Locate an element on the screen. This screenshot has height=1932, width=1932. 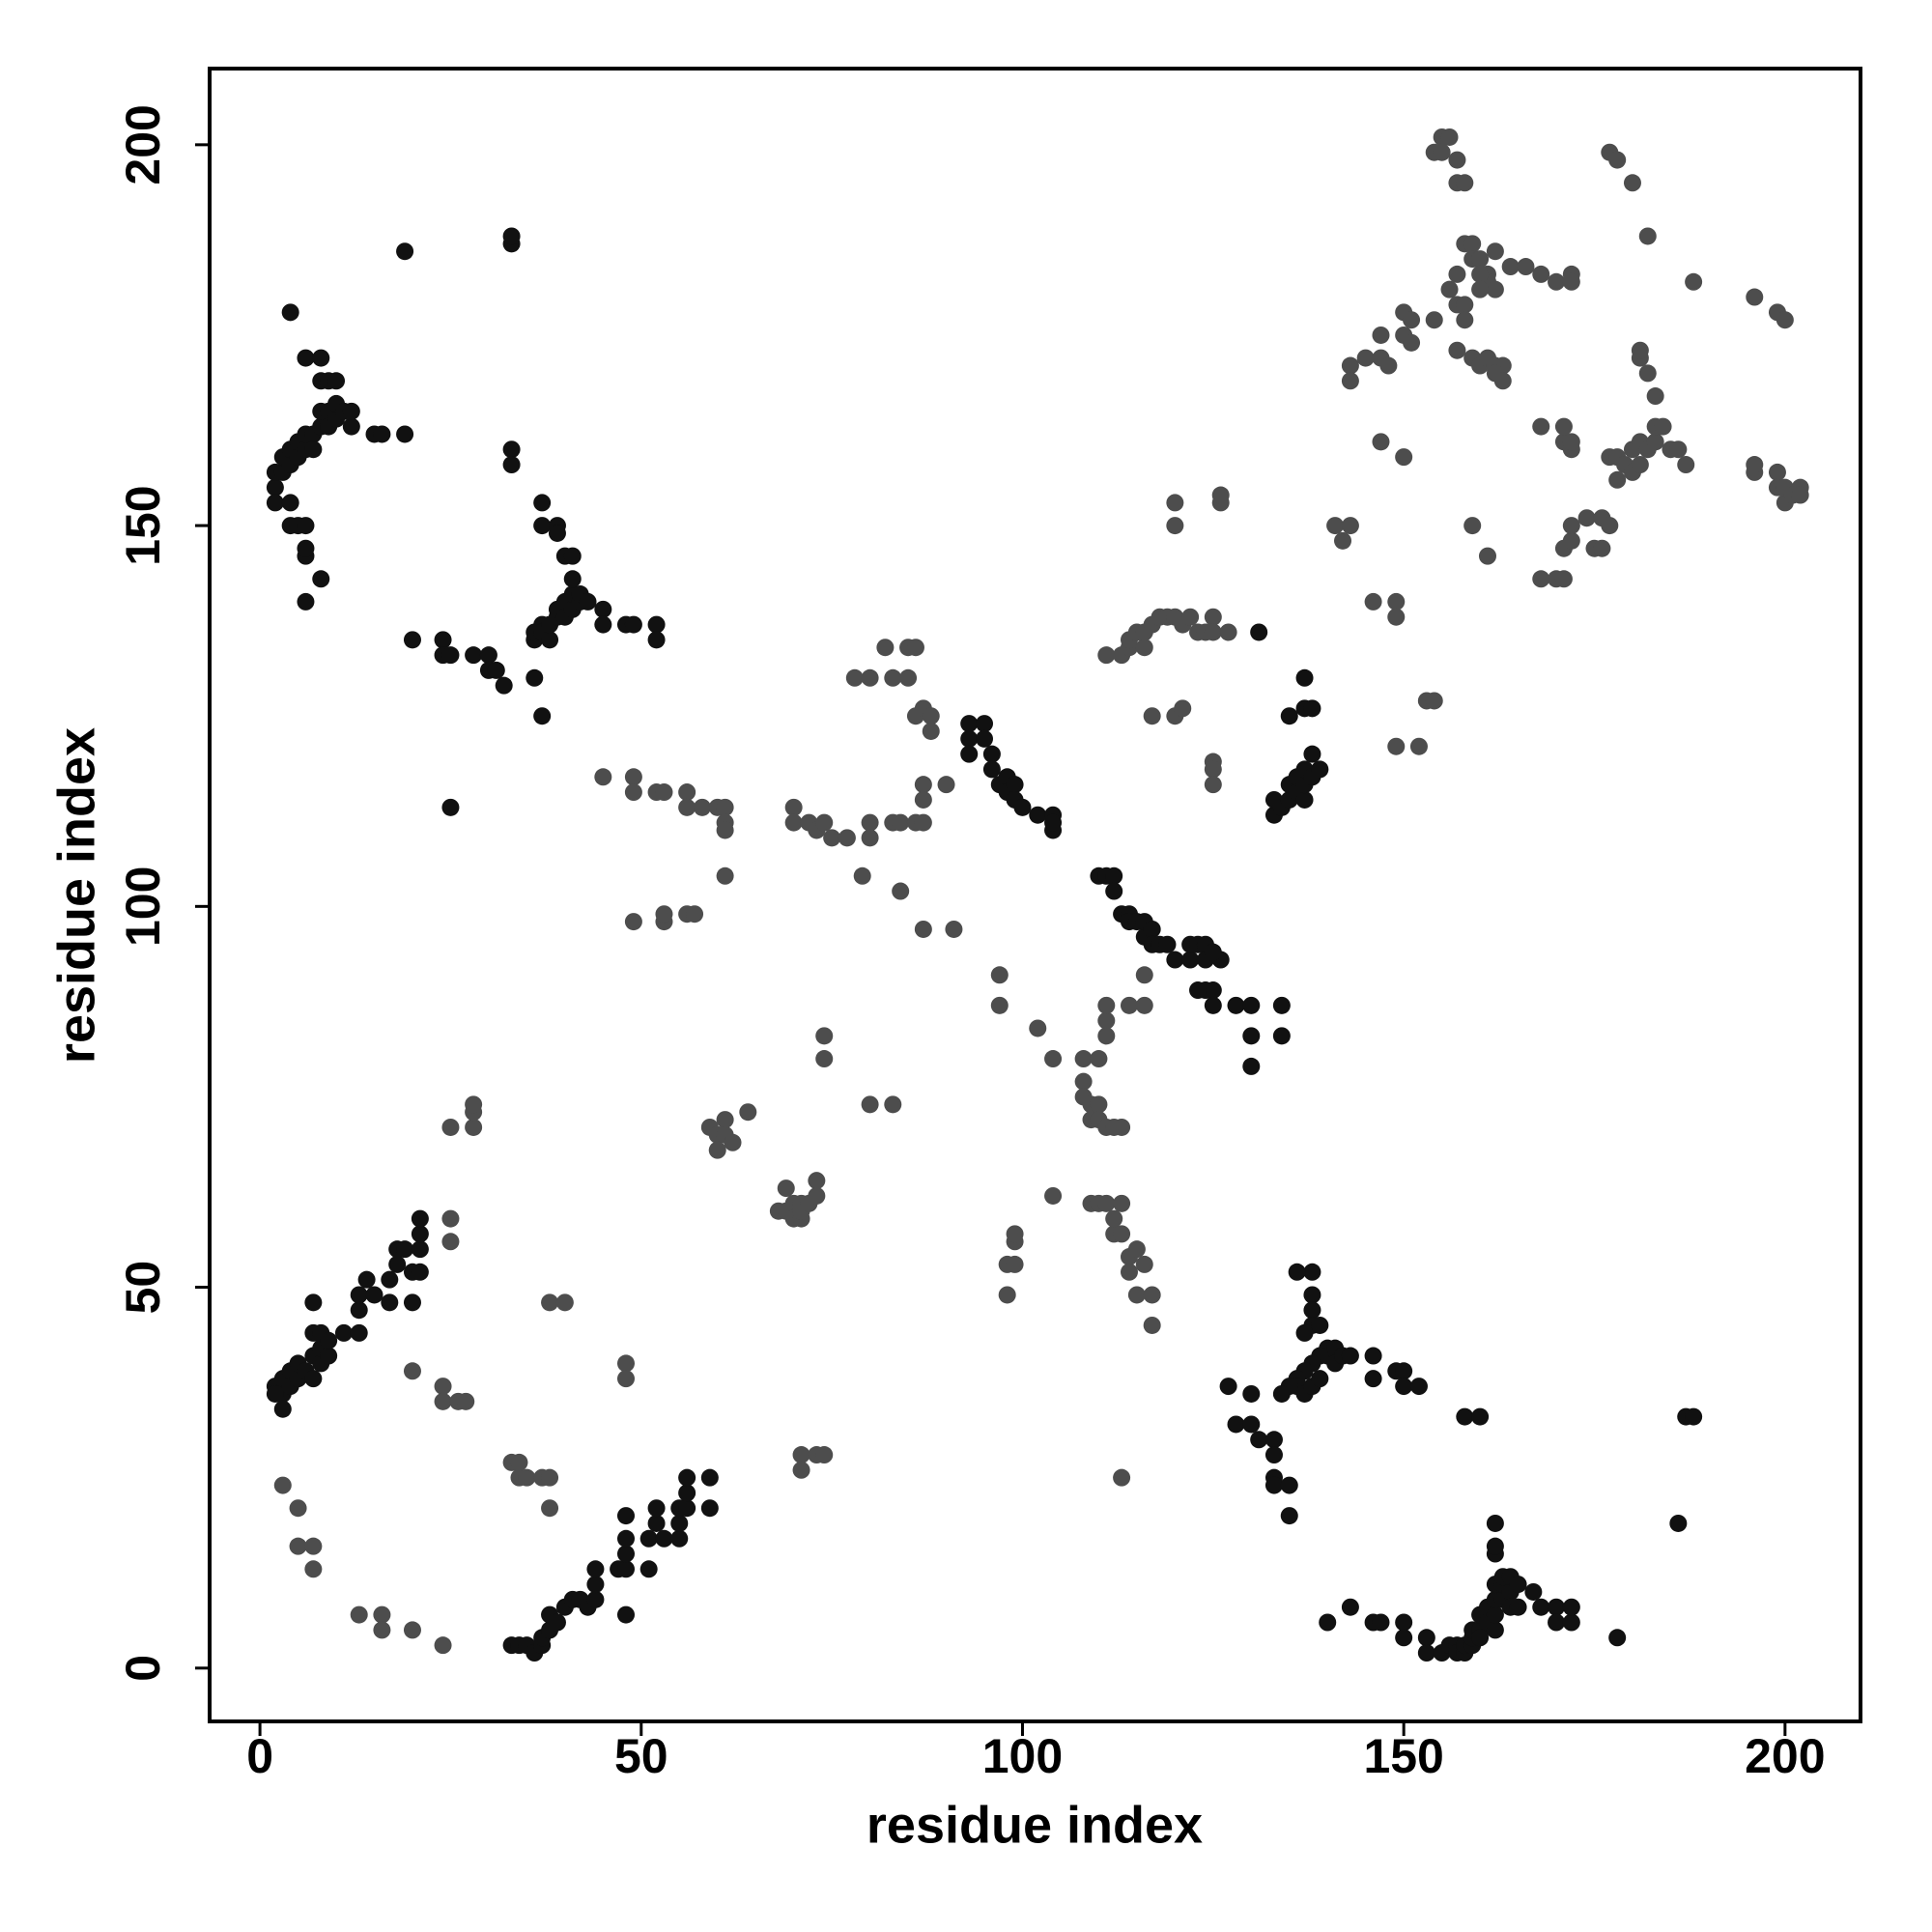
x-axis-title: residue index is located at coordinates (1035, 1825).